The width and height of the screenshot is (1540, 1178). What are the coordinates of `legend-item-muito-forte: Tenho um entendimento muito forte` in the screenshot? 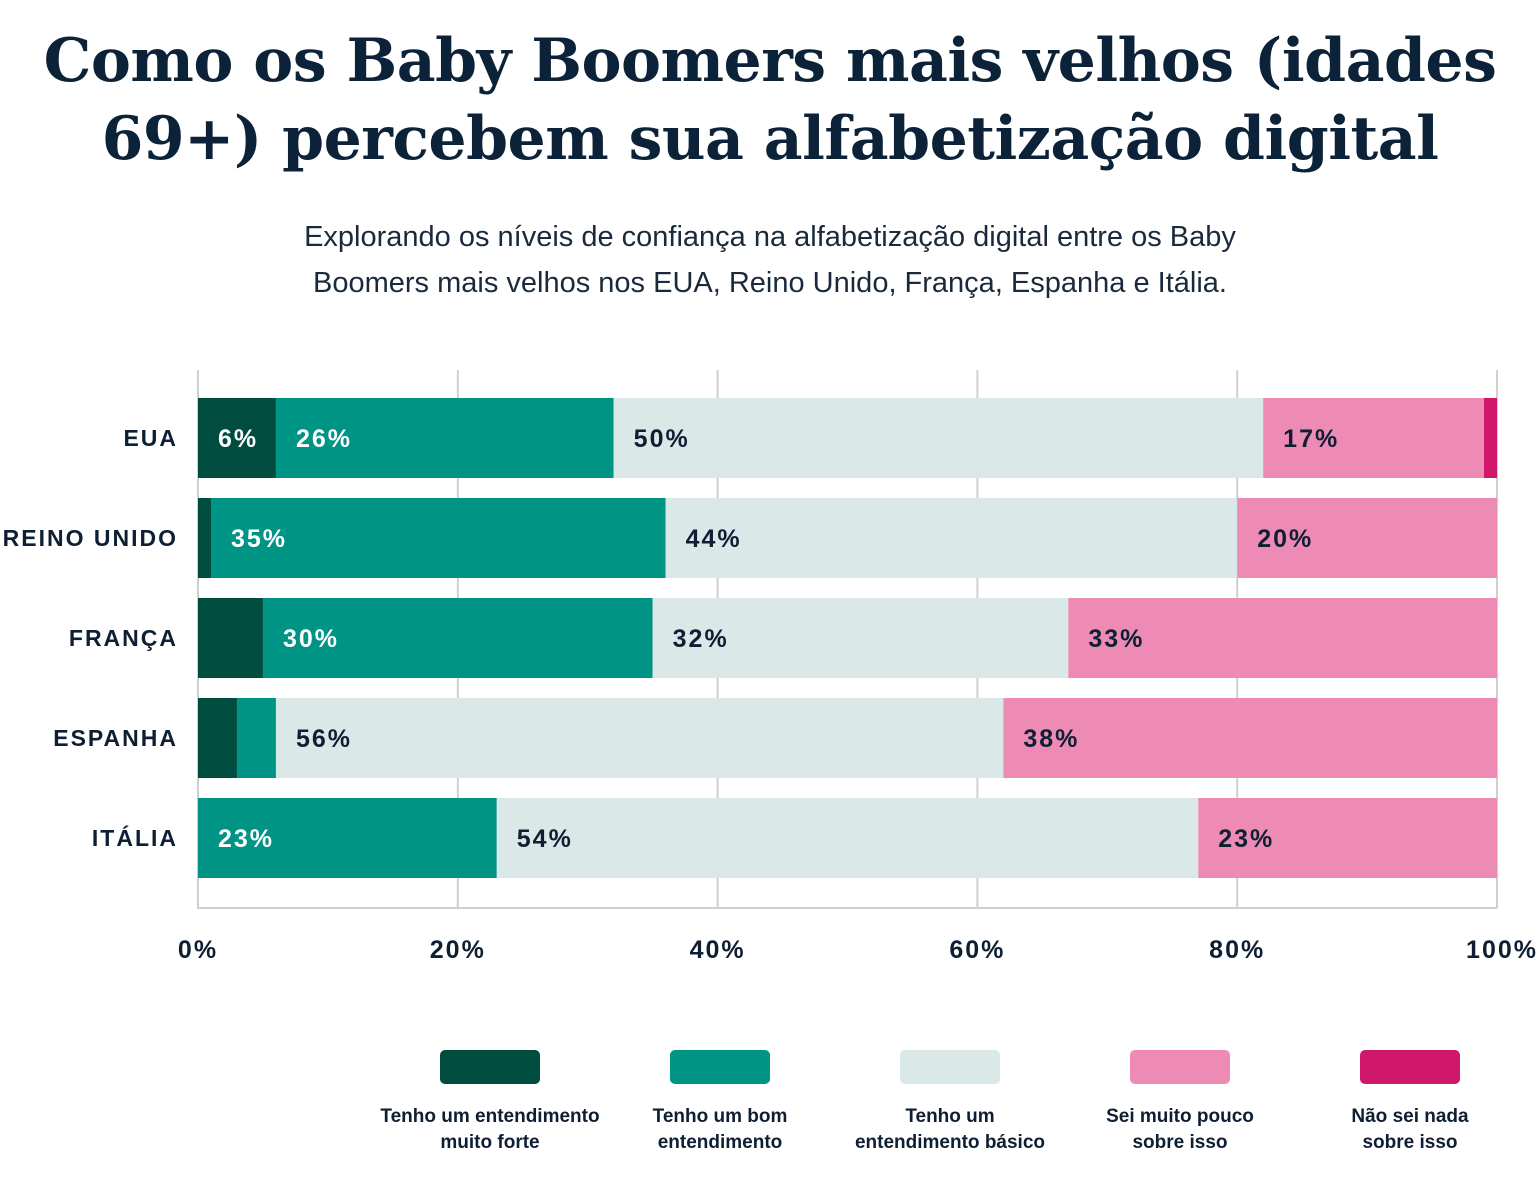 It's located at (490, 1103).